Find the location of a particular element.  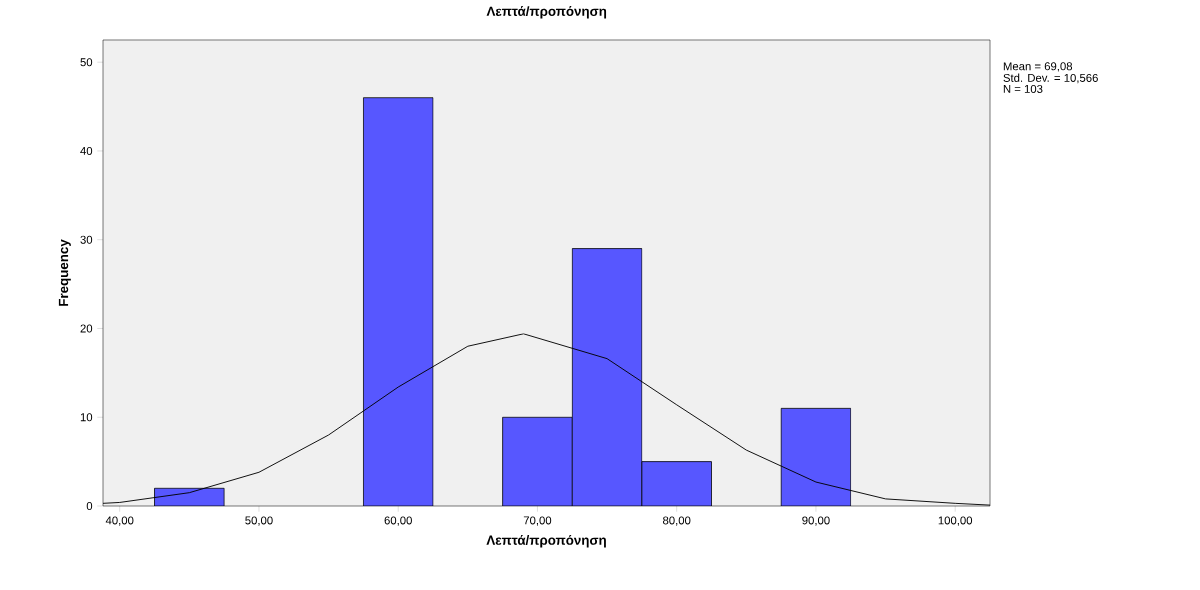

chart-title: Λεπτά/προπόνηση is located at coordinates (546, 12).